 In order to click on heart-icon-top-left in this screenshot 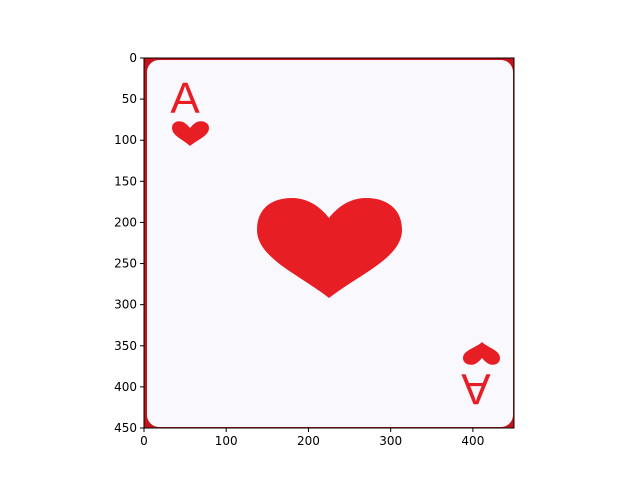, I will do `click(190, 133)`.